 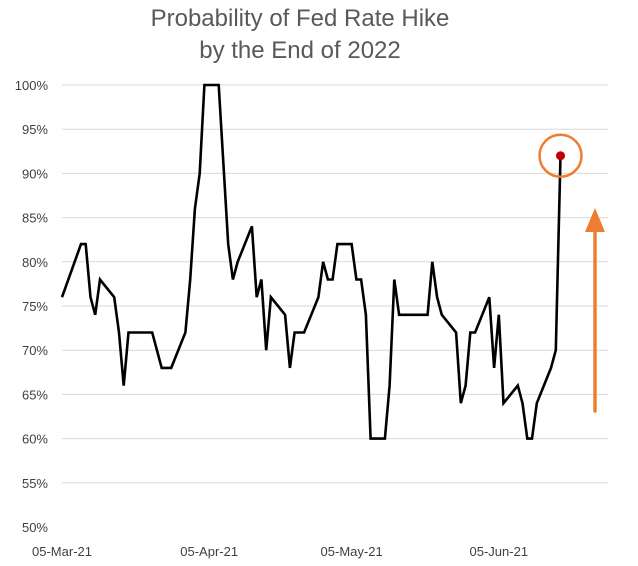 I want to click on y-tick-label: 90%, so click(x=35, y=173).